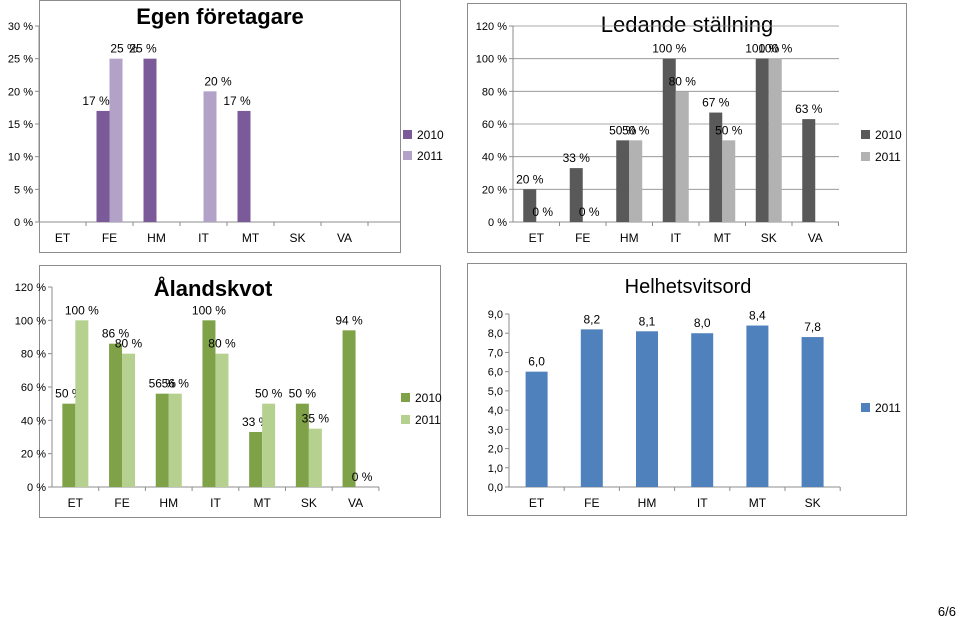 This screenshot has width=960, height=621. Describe the element at coordinates (213, 288) in the screenshot. I see `chart-title: Ålandskvot` at that location.